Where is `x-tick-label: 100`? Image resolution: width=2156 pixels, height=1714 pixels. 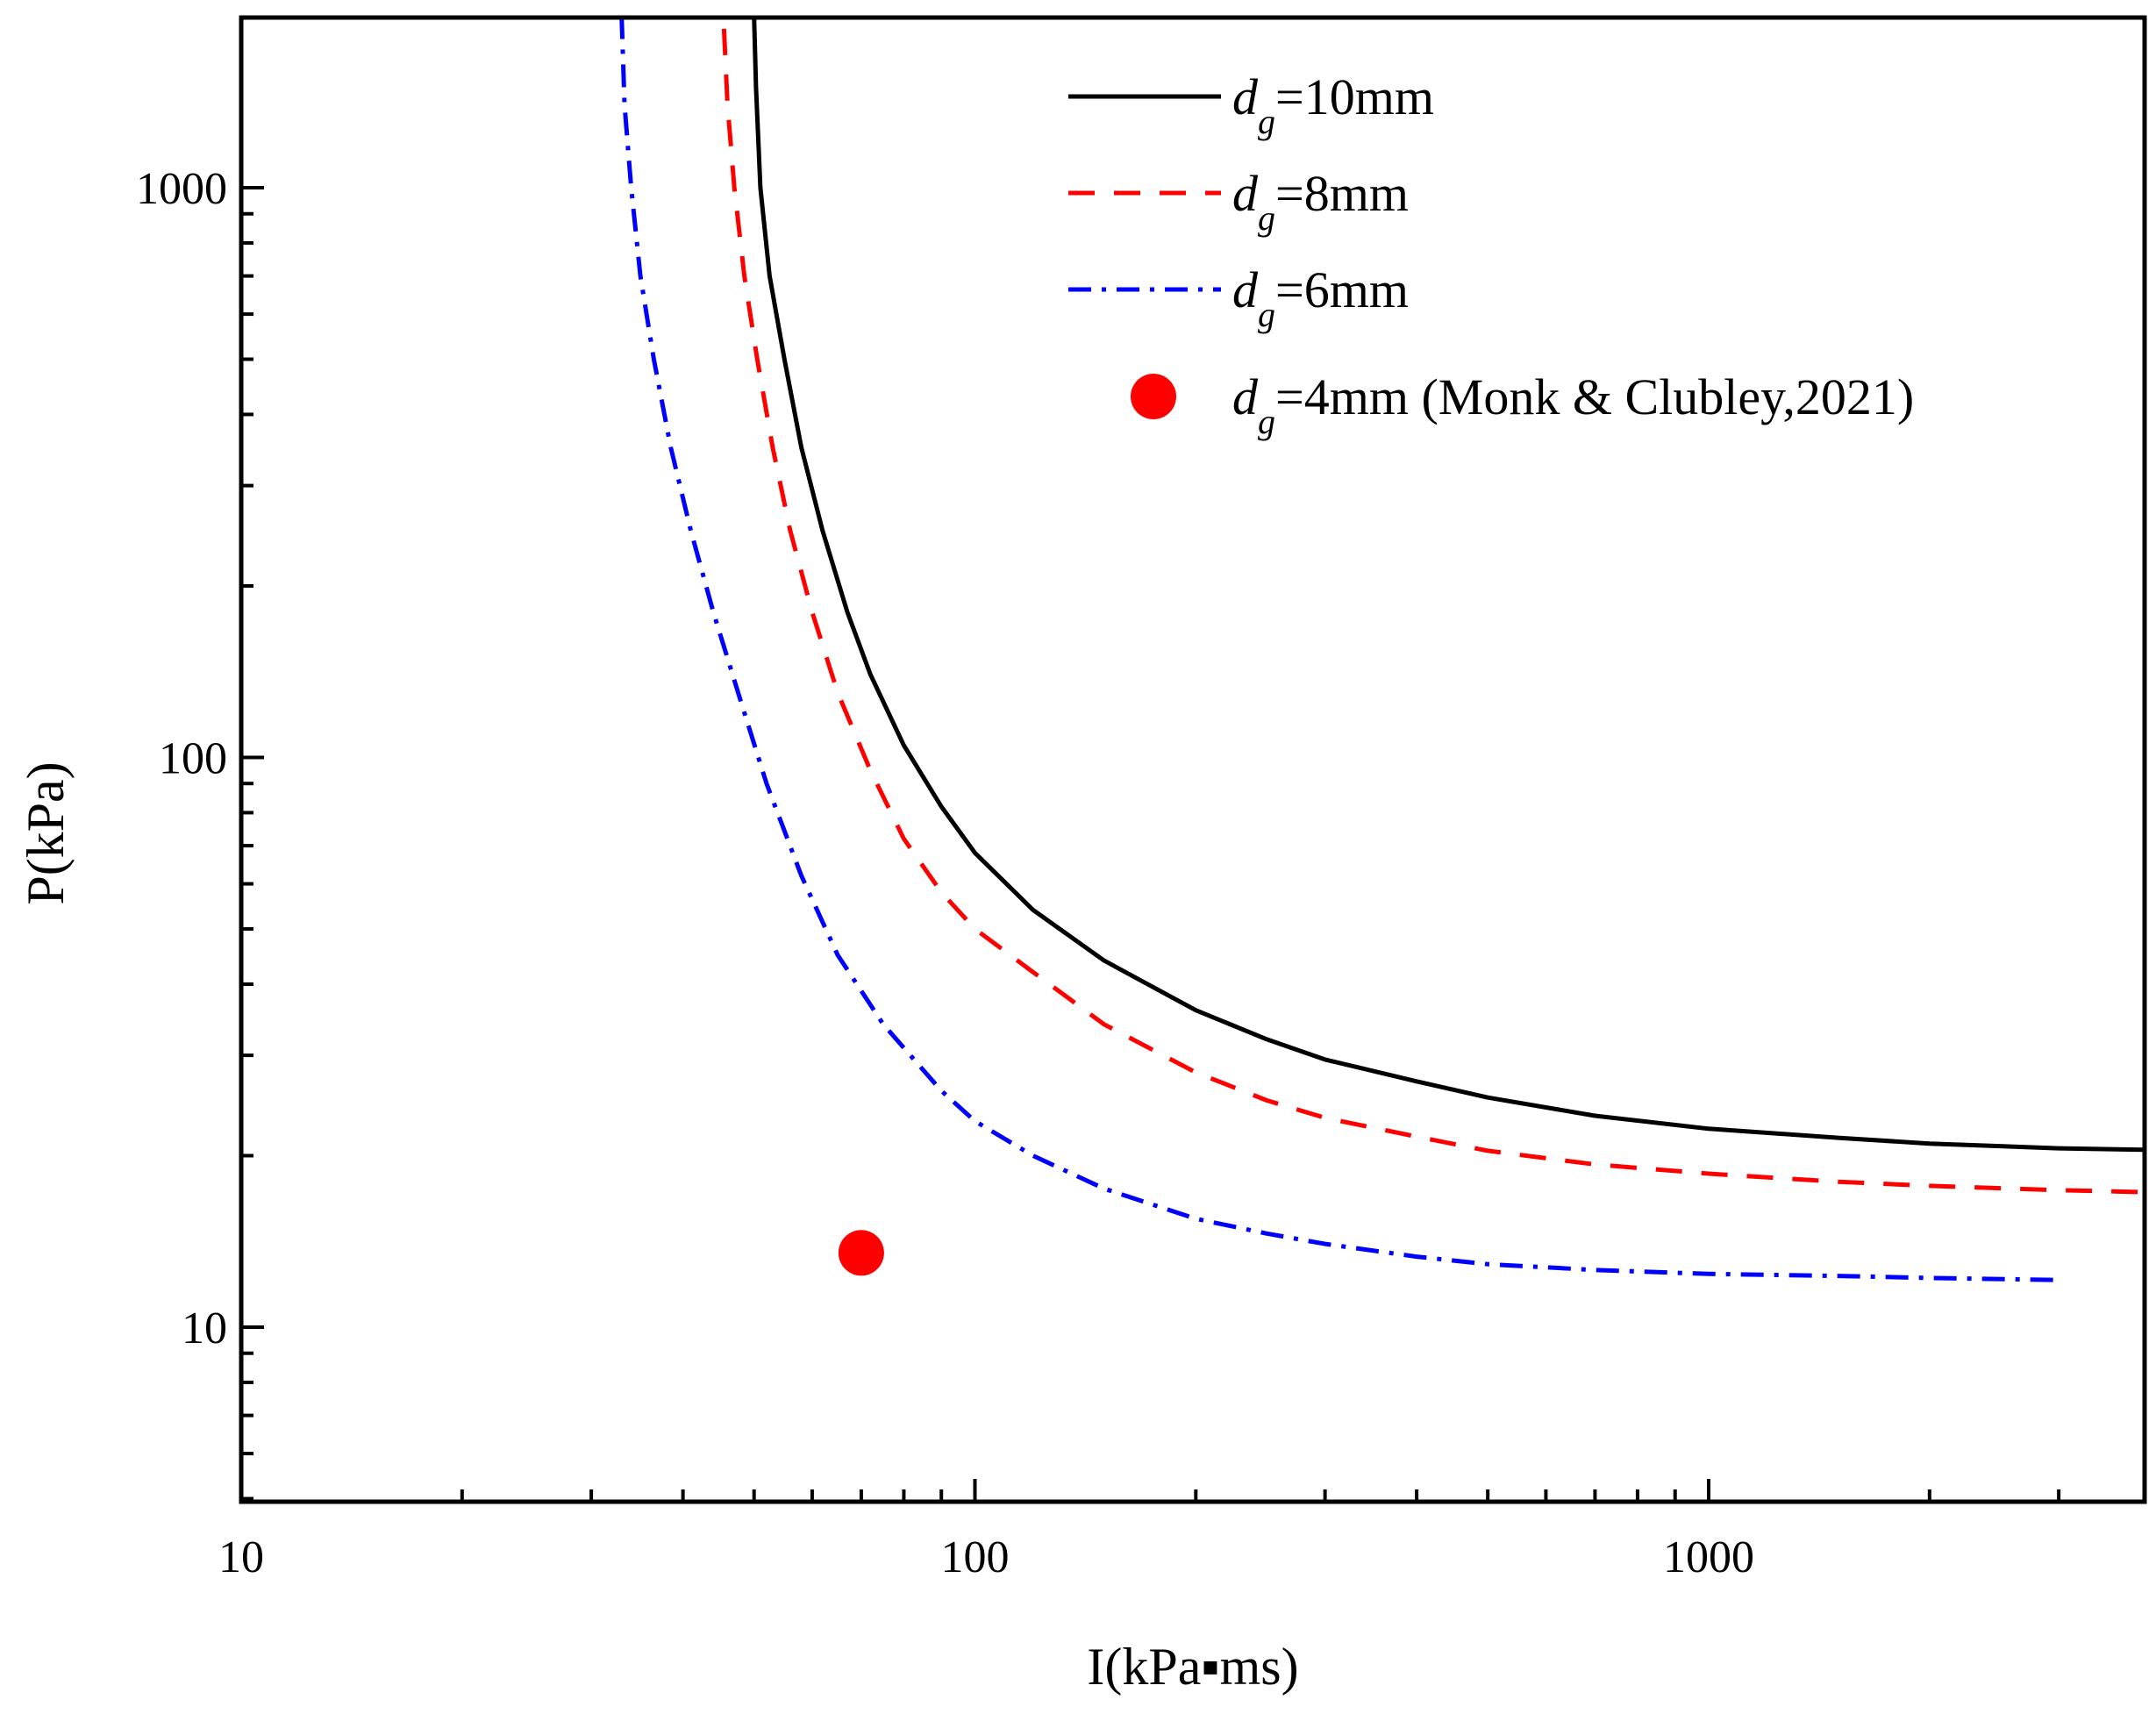
x-tick-label: 100 is located at coordinates (975, 1557).